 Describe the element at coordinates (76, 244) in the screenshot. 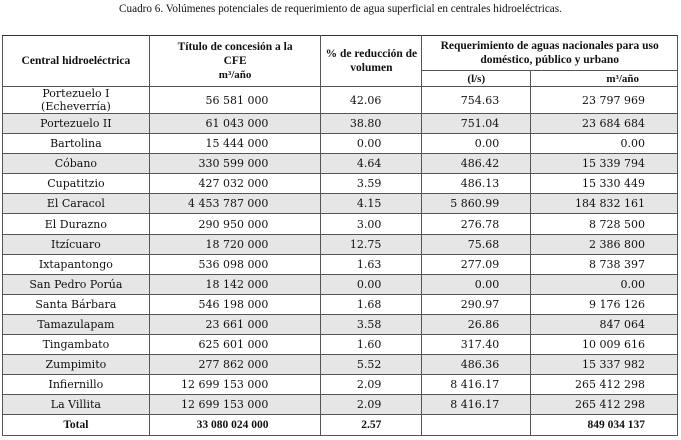

I see `cell-name: Itzícuaro` at that location.